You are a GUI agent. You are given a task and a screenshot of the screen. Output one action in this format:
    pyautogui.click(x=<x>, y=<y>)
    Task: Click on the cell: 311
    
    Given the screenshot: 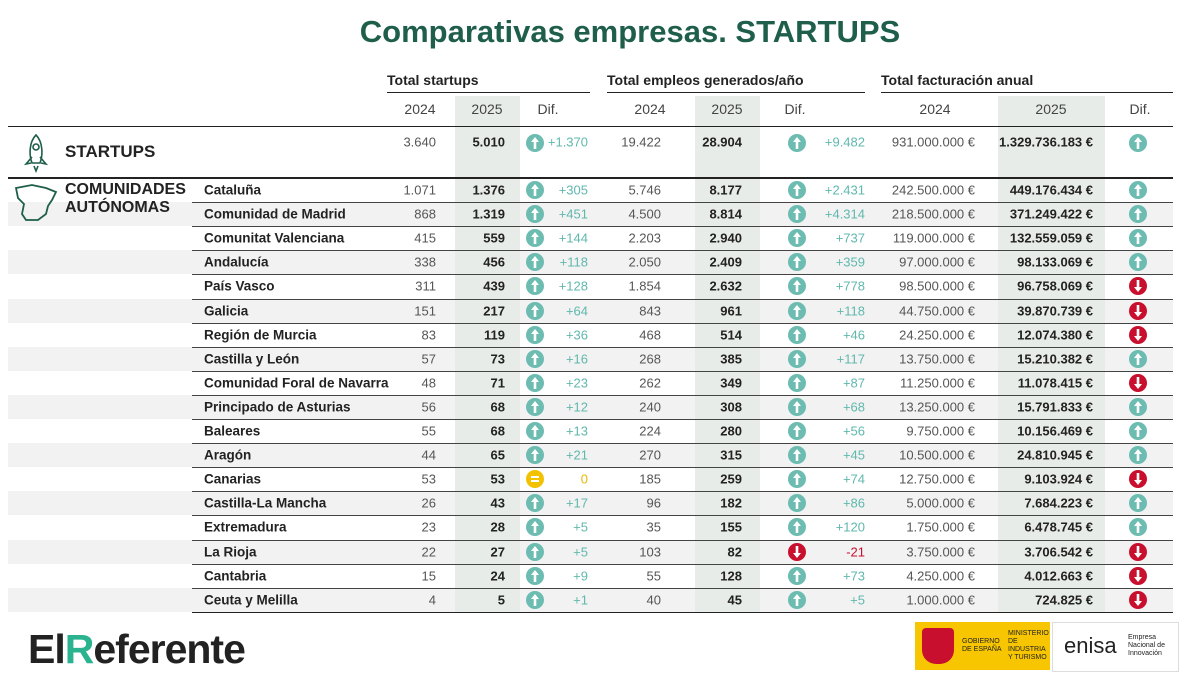 What is the action you would take?
    pyautogui.click(x=425, y=286)
    